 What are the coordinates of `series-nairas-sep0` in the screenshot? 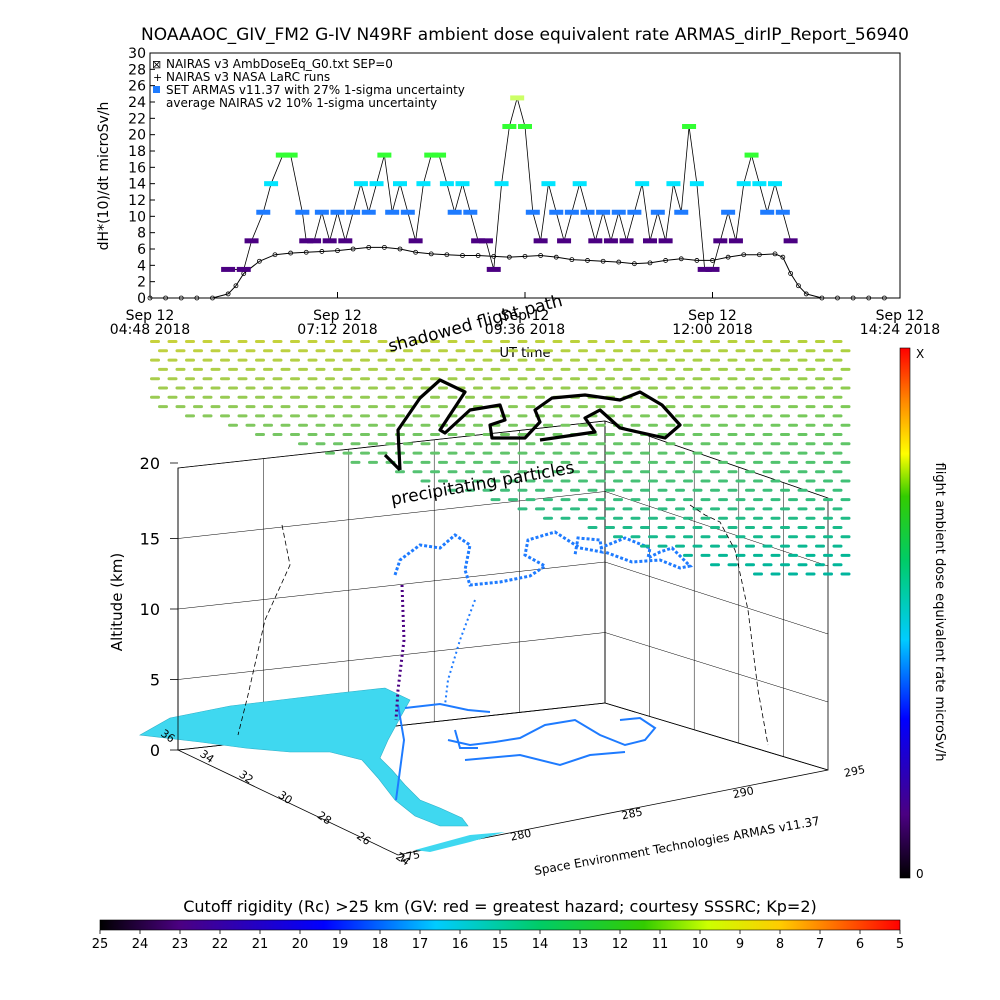 It's located at (517, 272).